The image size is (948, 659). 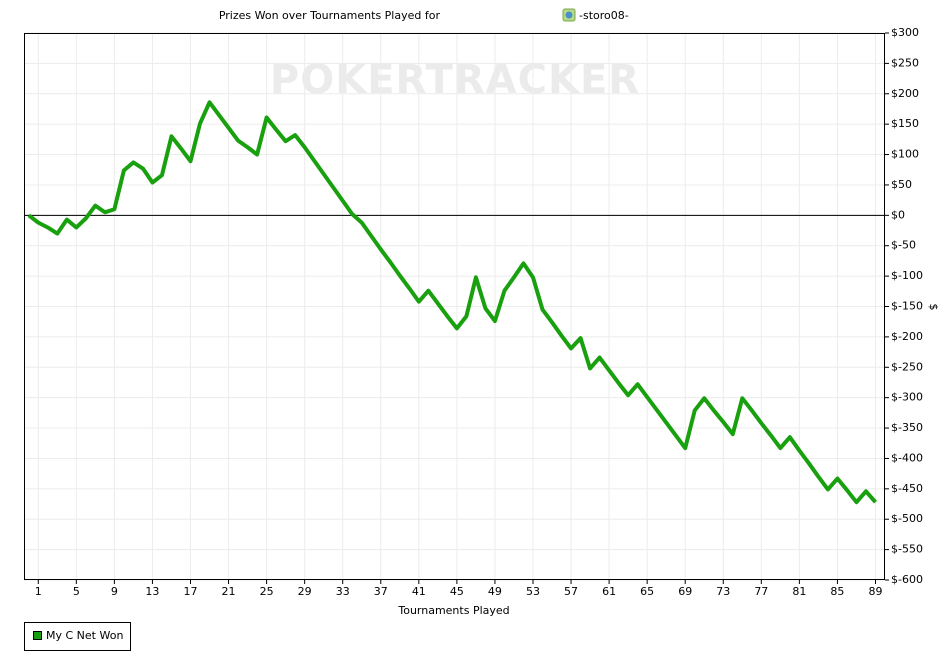 I want to click on y-tick-label: $-300, so click(x=907, y=397).